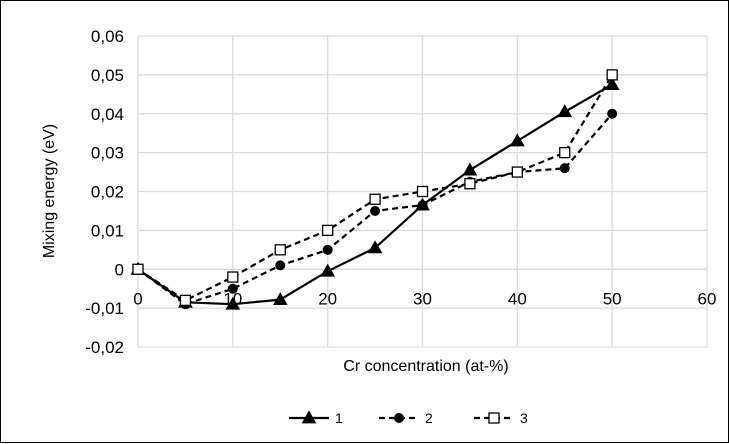 The width and height of the screenshot is (729, 444). Describe the element at coordinates (107, 114) in the screenshot. I see `y-tick-label: 0,04` at that location.